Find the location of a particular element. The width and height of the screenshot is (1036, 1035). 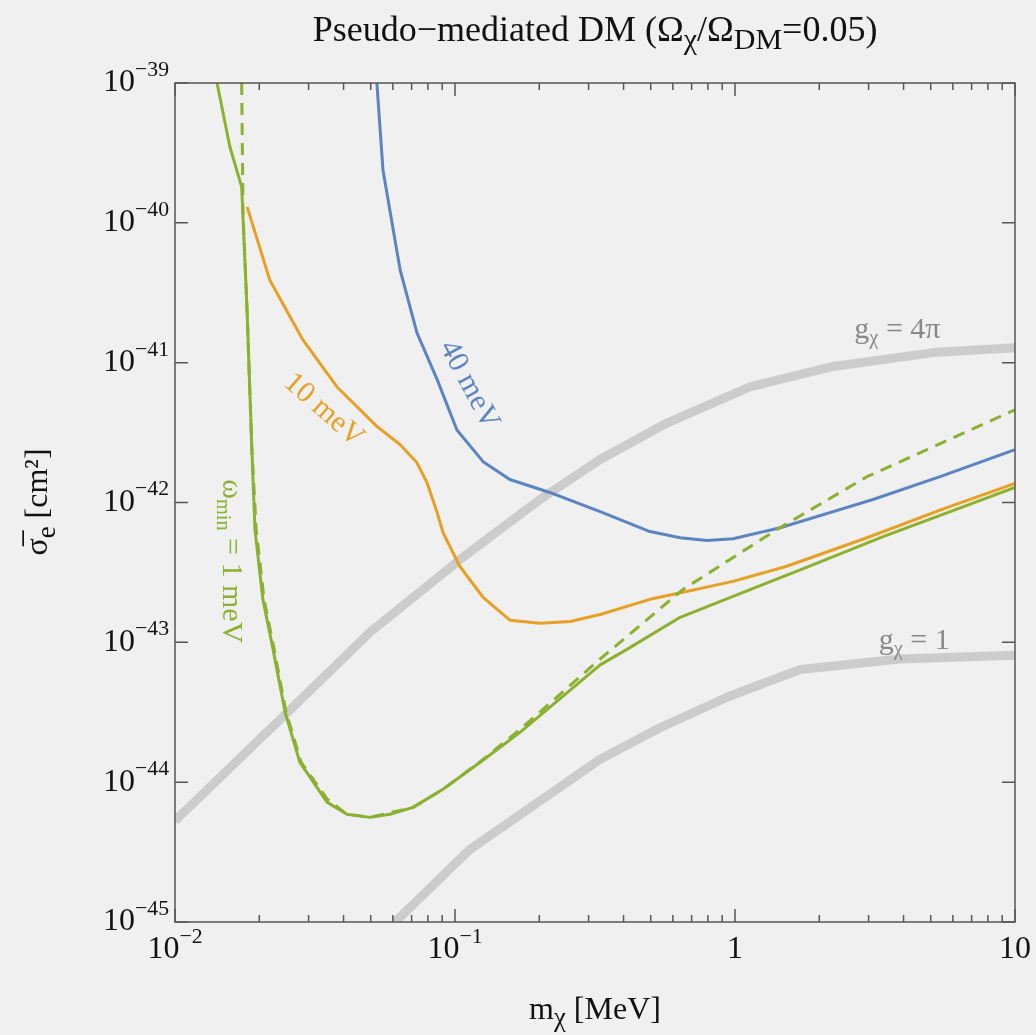

x-tick-label: 10 is located at coordinates (1015, 947).